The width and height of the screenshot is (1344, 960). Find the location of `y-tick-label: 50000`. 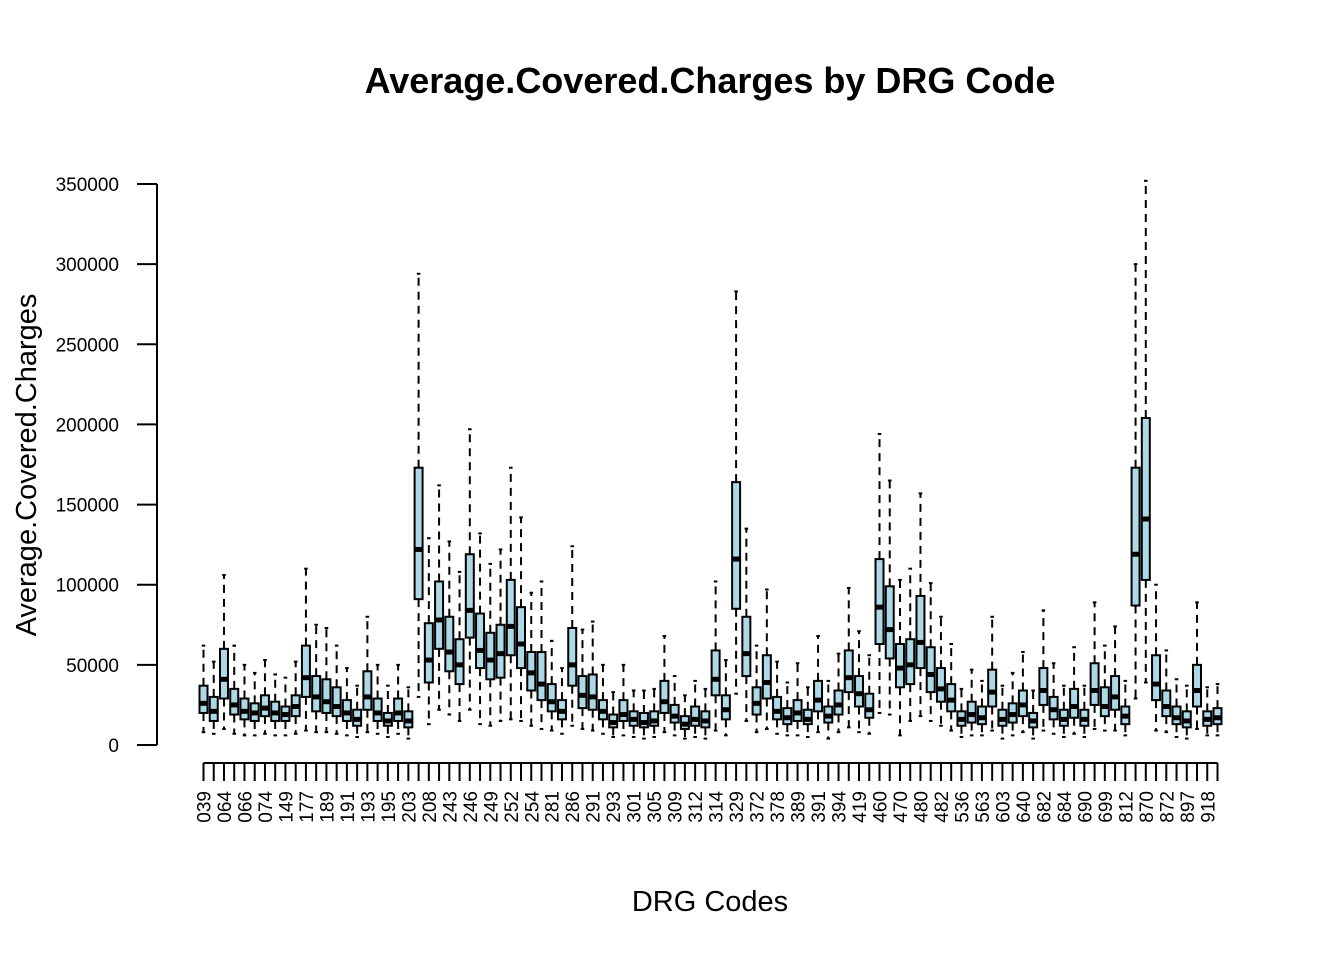

y-tick-label: 50000 is located at coordinates (92, 666).